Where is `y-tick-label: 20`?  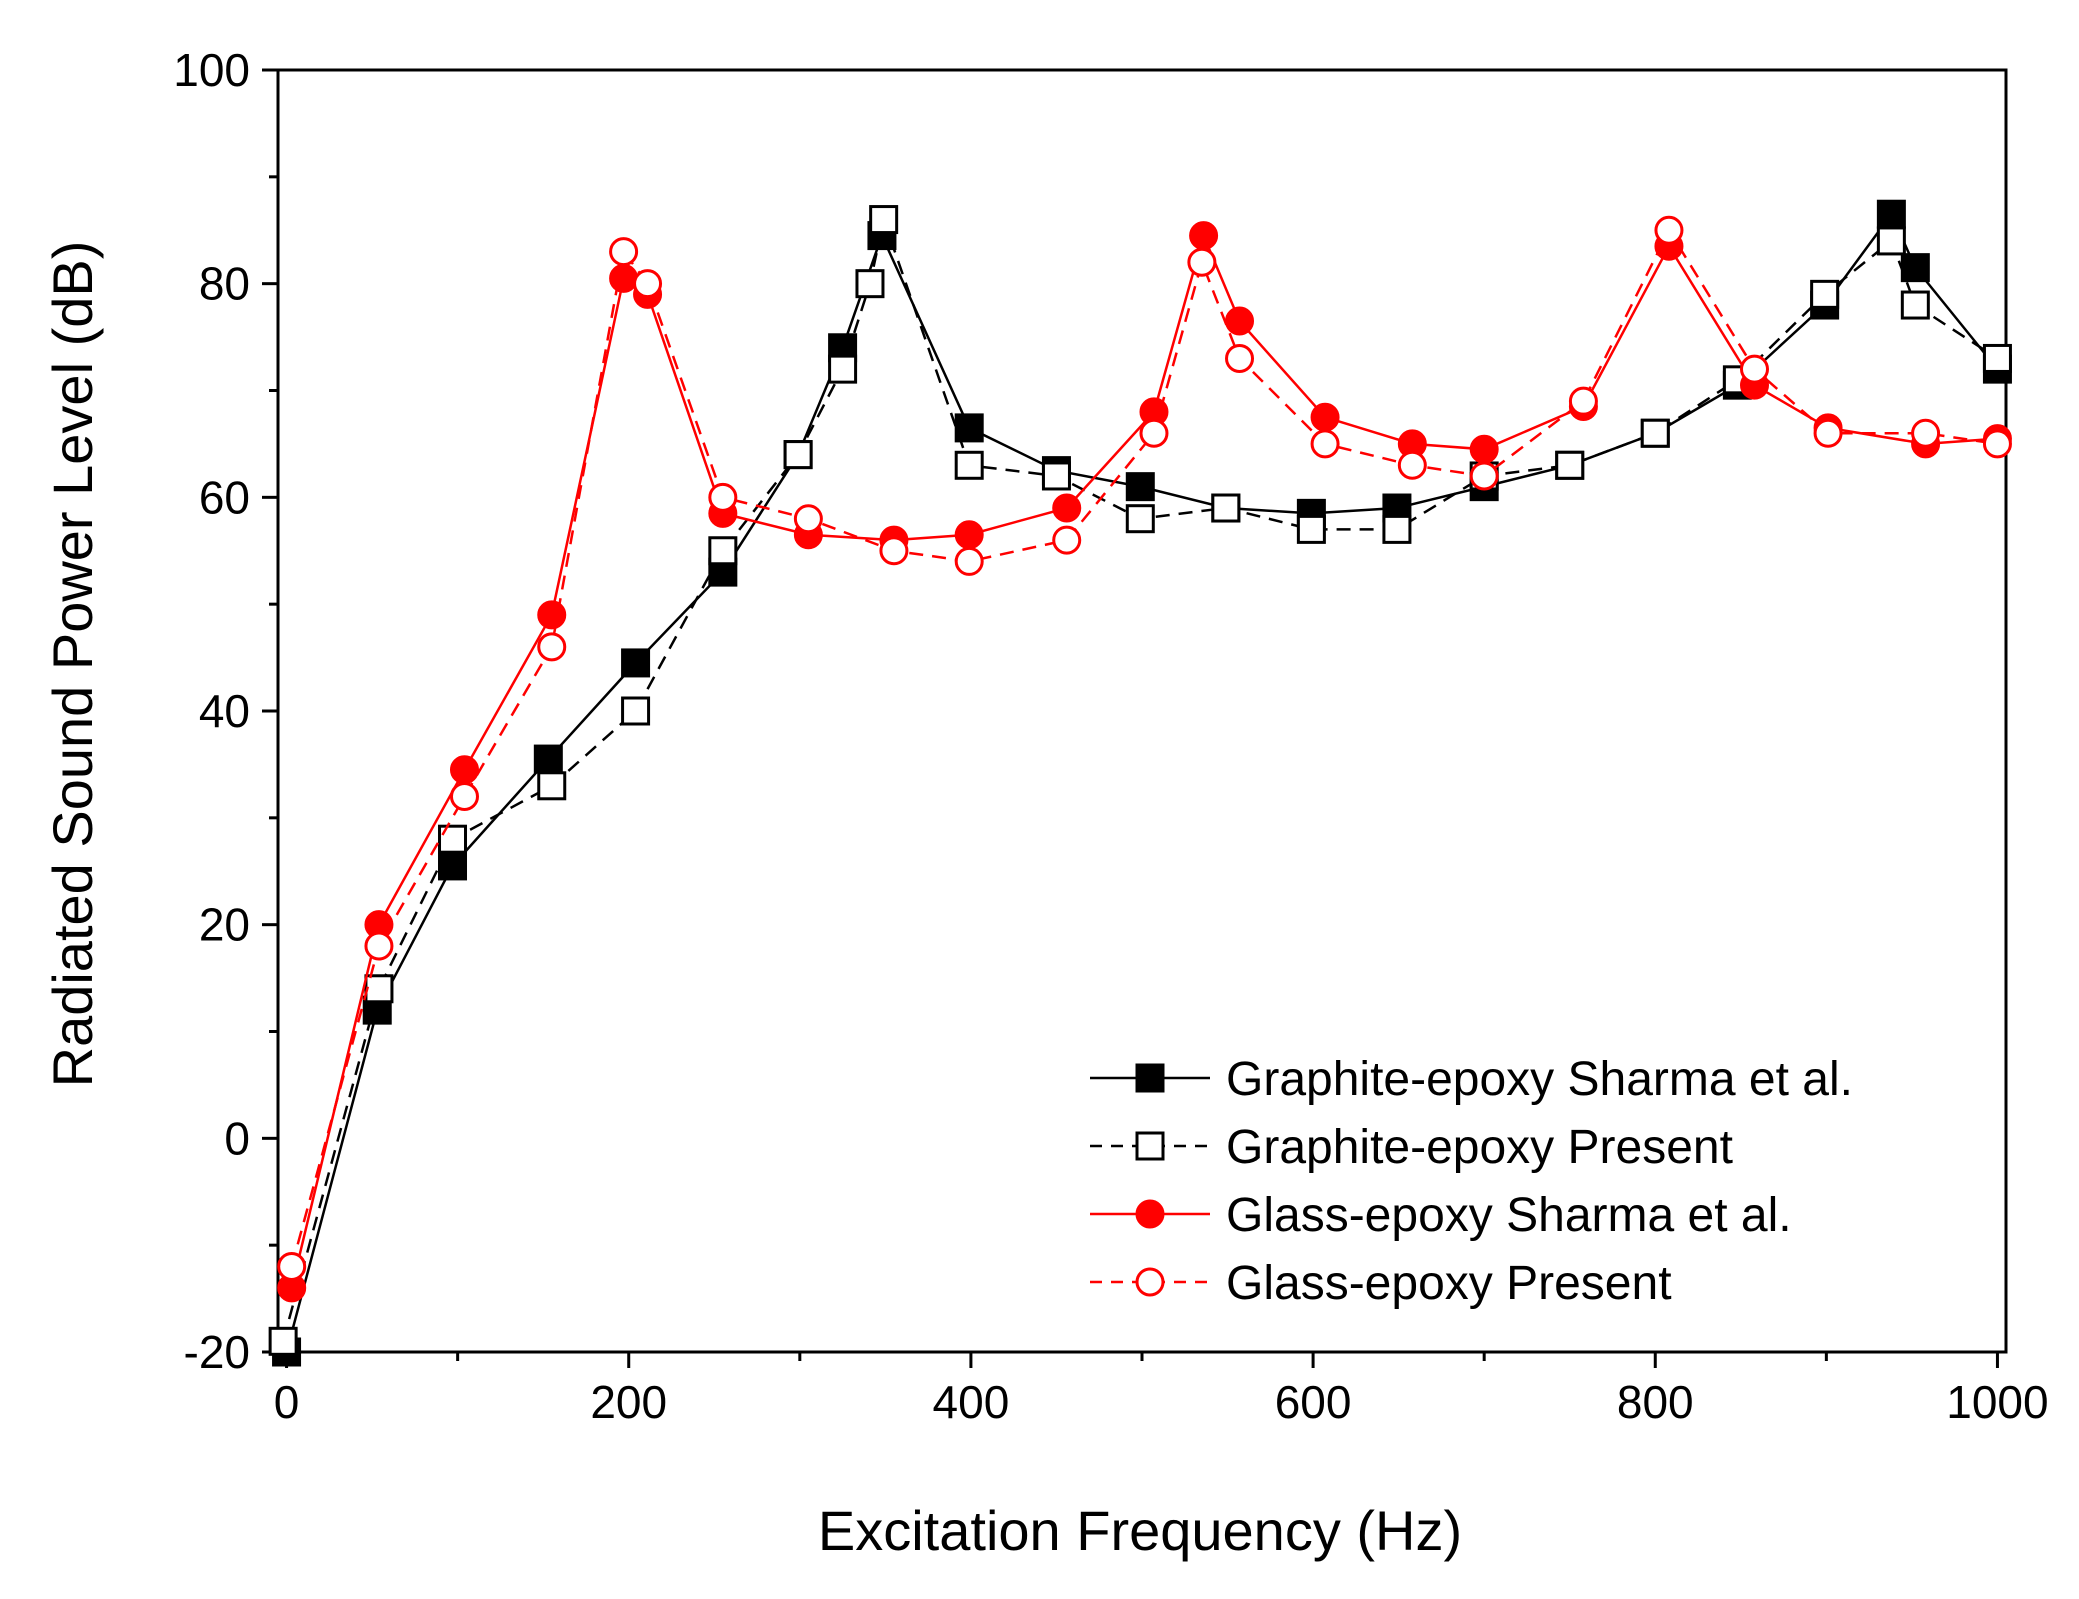
y-tick-label: 20 is located at coordinates (224, 925).